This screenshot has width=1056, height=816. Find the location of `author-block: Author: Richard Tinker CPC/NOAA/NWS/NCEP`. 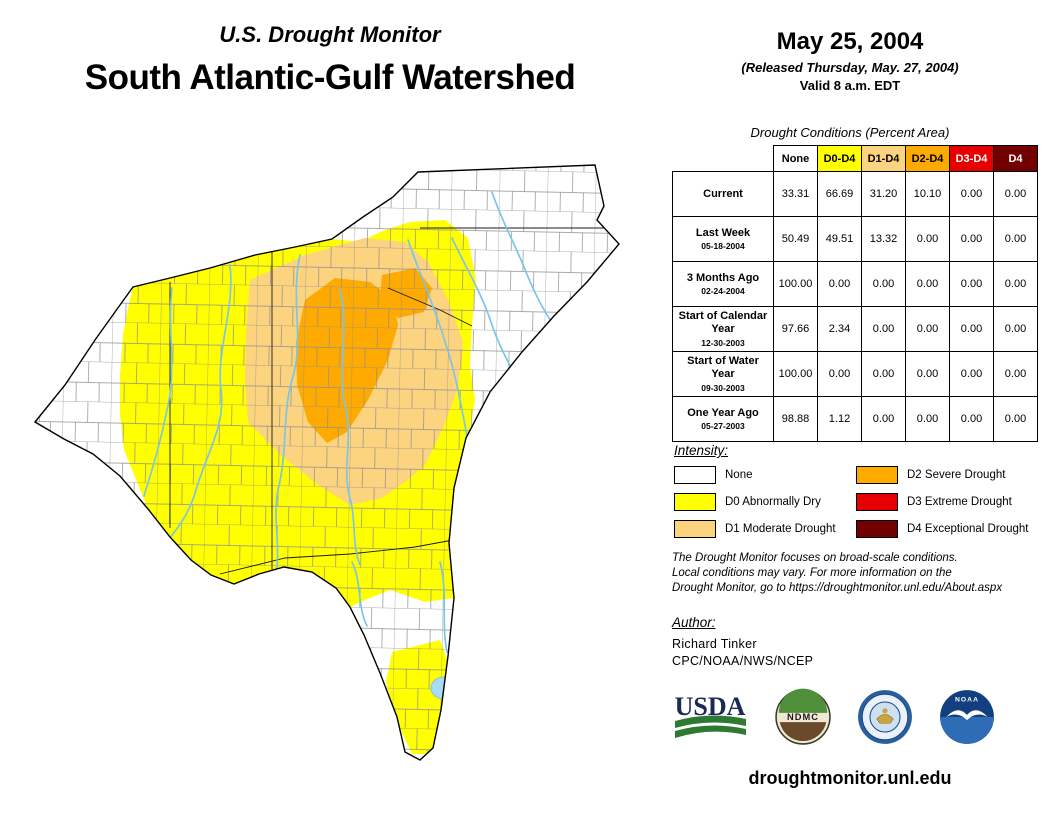

author-block: Author: Richard Tinker CPC/NOAA/NWS/NCEP is located at coordinates (742, 641).